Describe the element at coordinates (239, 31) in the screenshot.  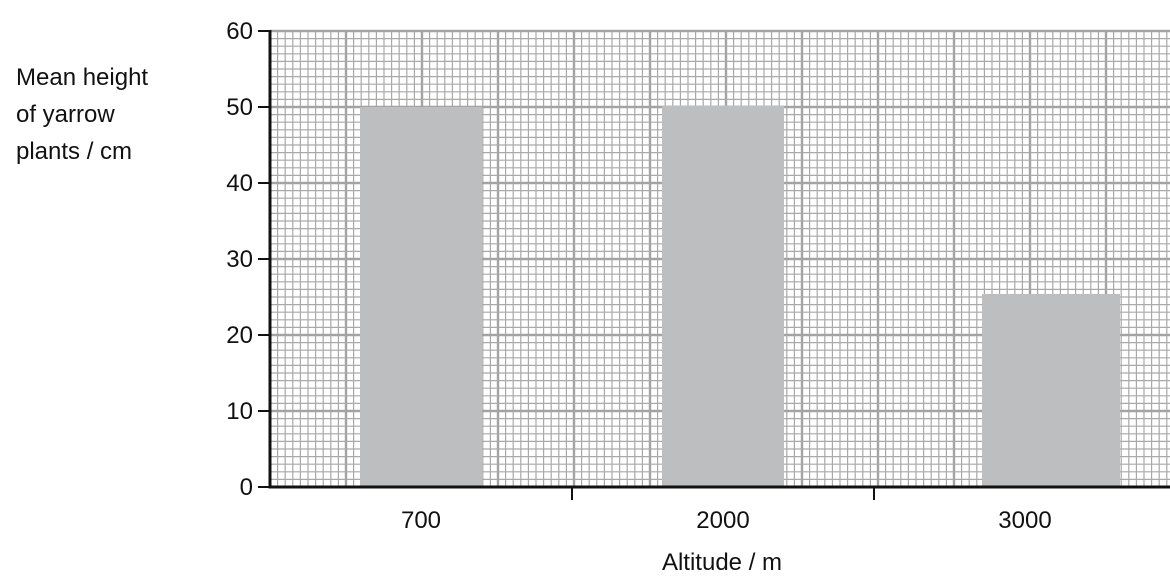
I see `y-tick-label: 60` at that location.